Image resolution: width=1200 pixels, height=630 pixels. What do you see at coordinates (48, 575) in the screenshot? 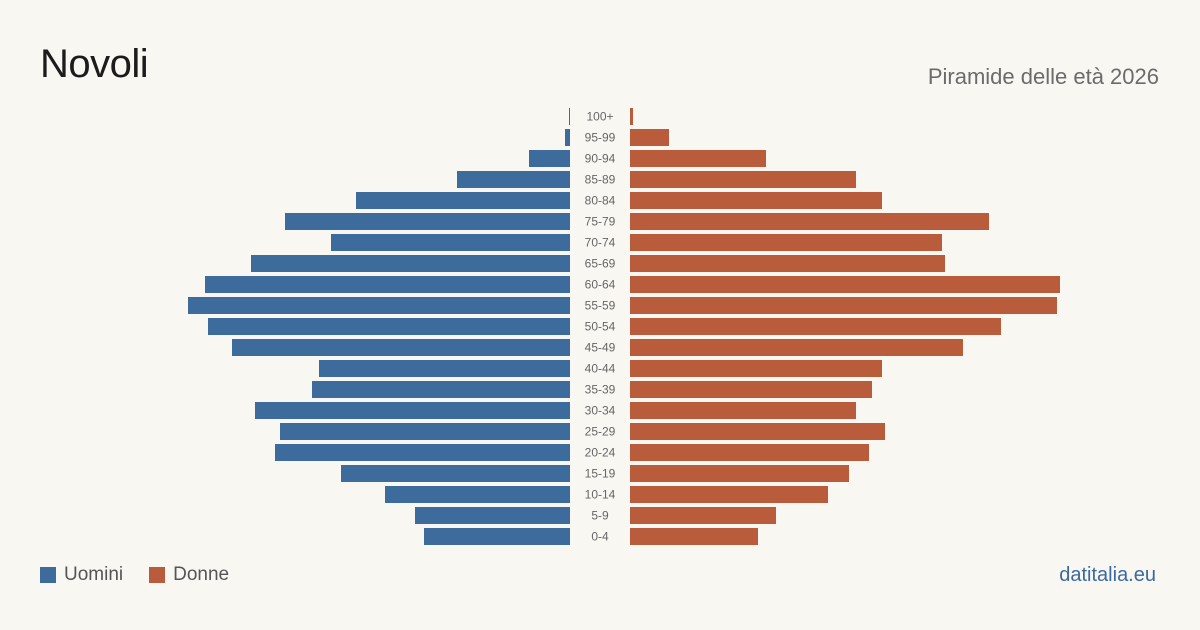
I see `legend-swatch-male` at bounding box center [48, 575].